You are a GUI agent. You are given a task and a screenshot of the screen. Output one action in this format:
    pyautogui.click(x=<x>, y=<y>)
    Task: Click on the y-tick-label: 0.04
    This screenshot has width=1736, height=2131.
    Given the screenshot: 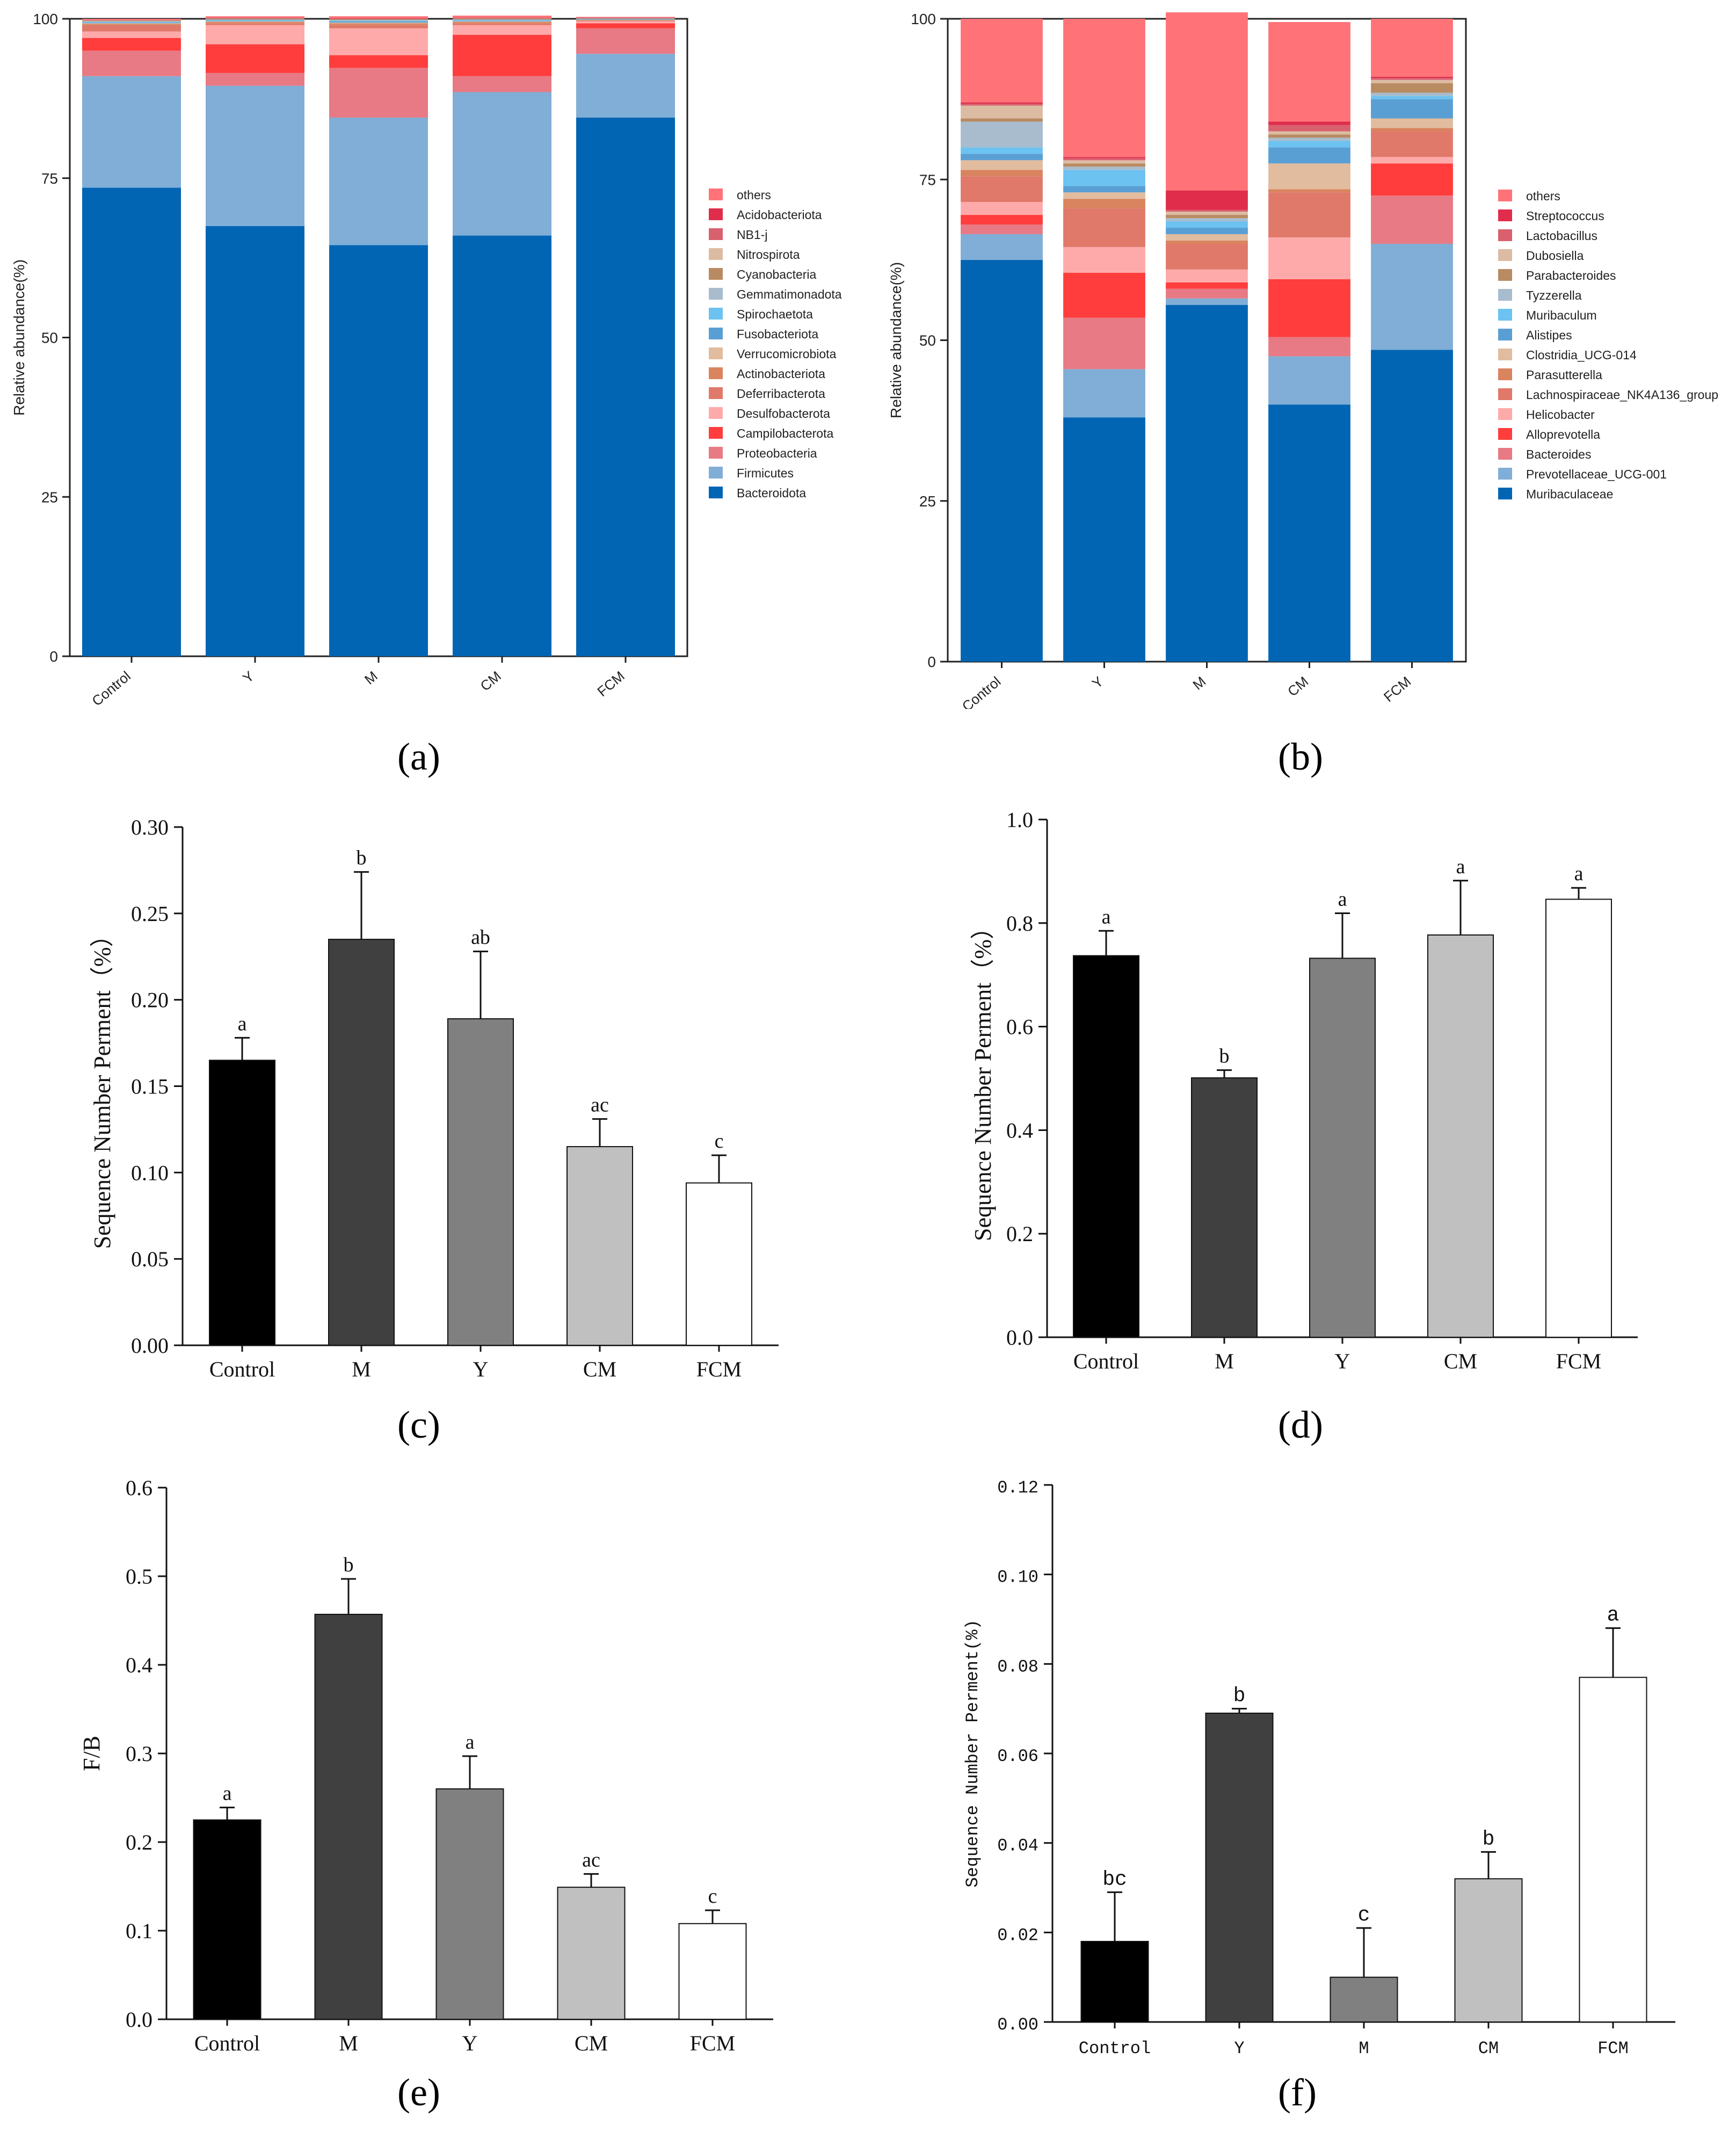 What is the action you would take?
    pyautogui.click(x=1017, y=1846)
    